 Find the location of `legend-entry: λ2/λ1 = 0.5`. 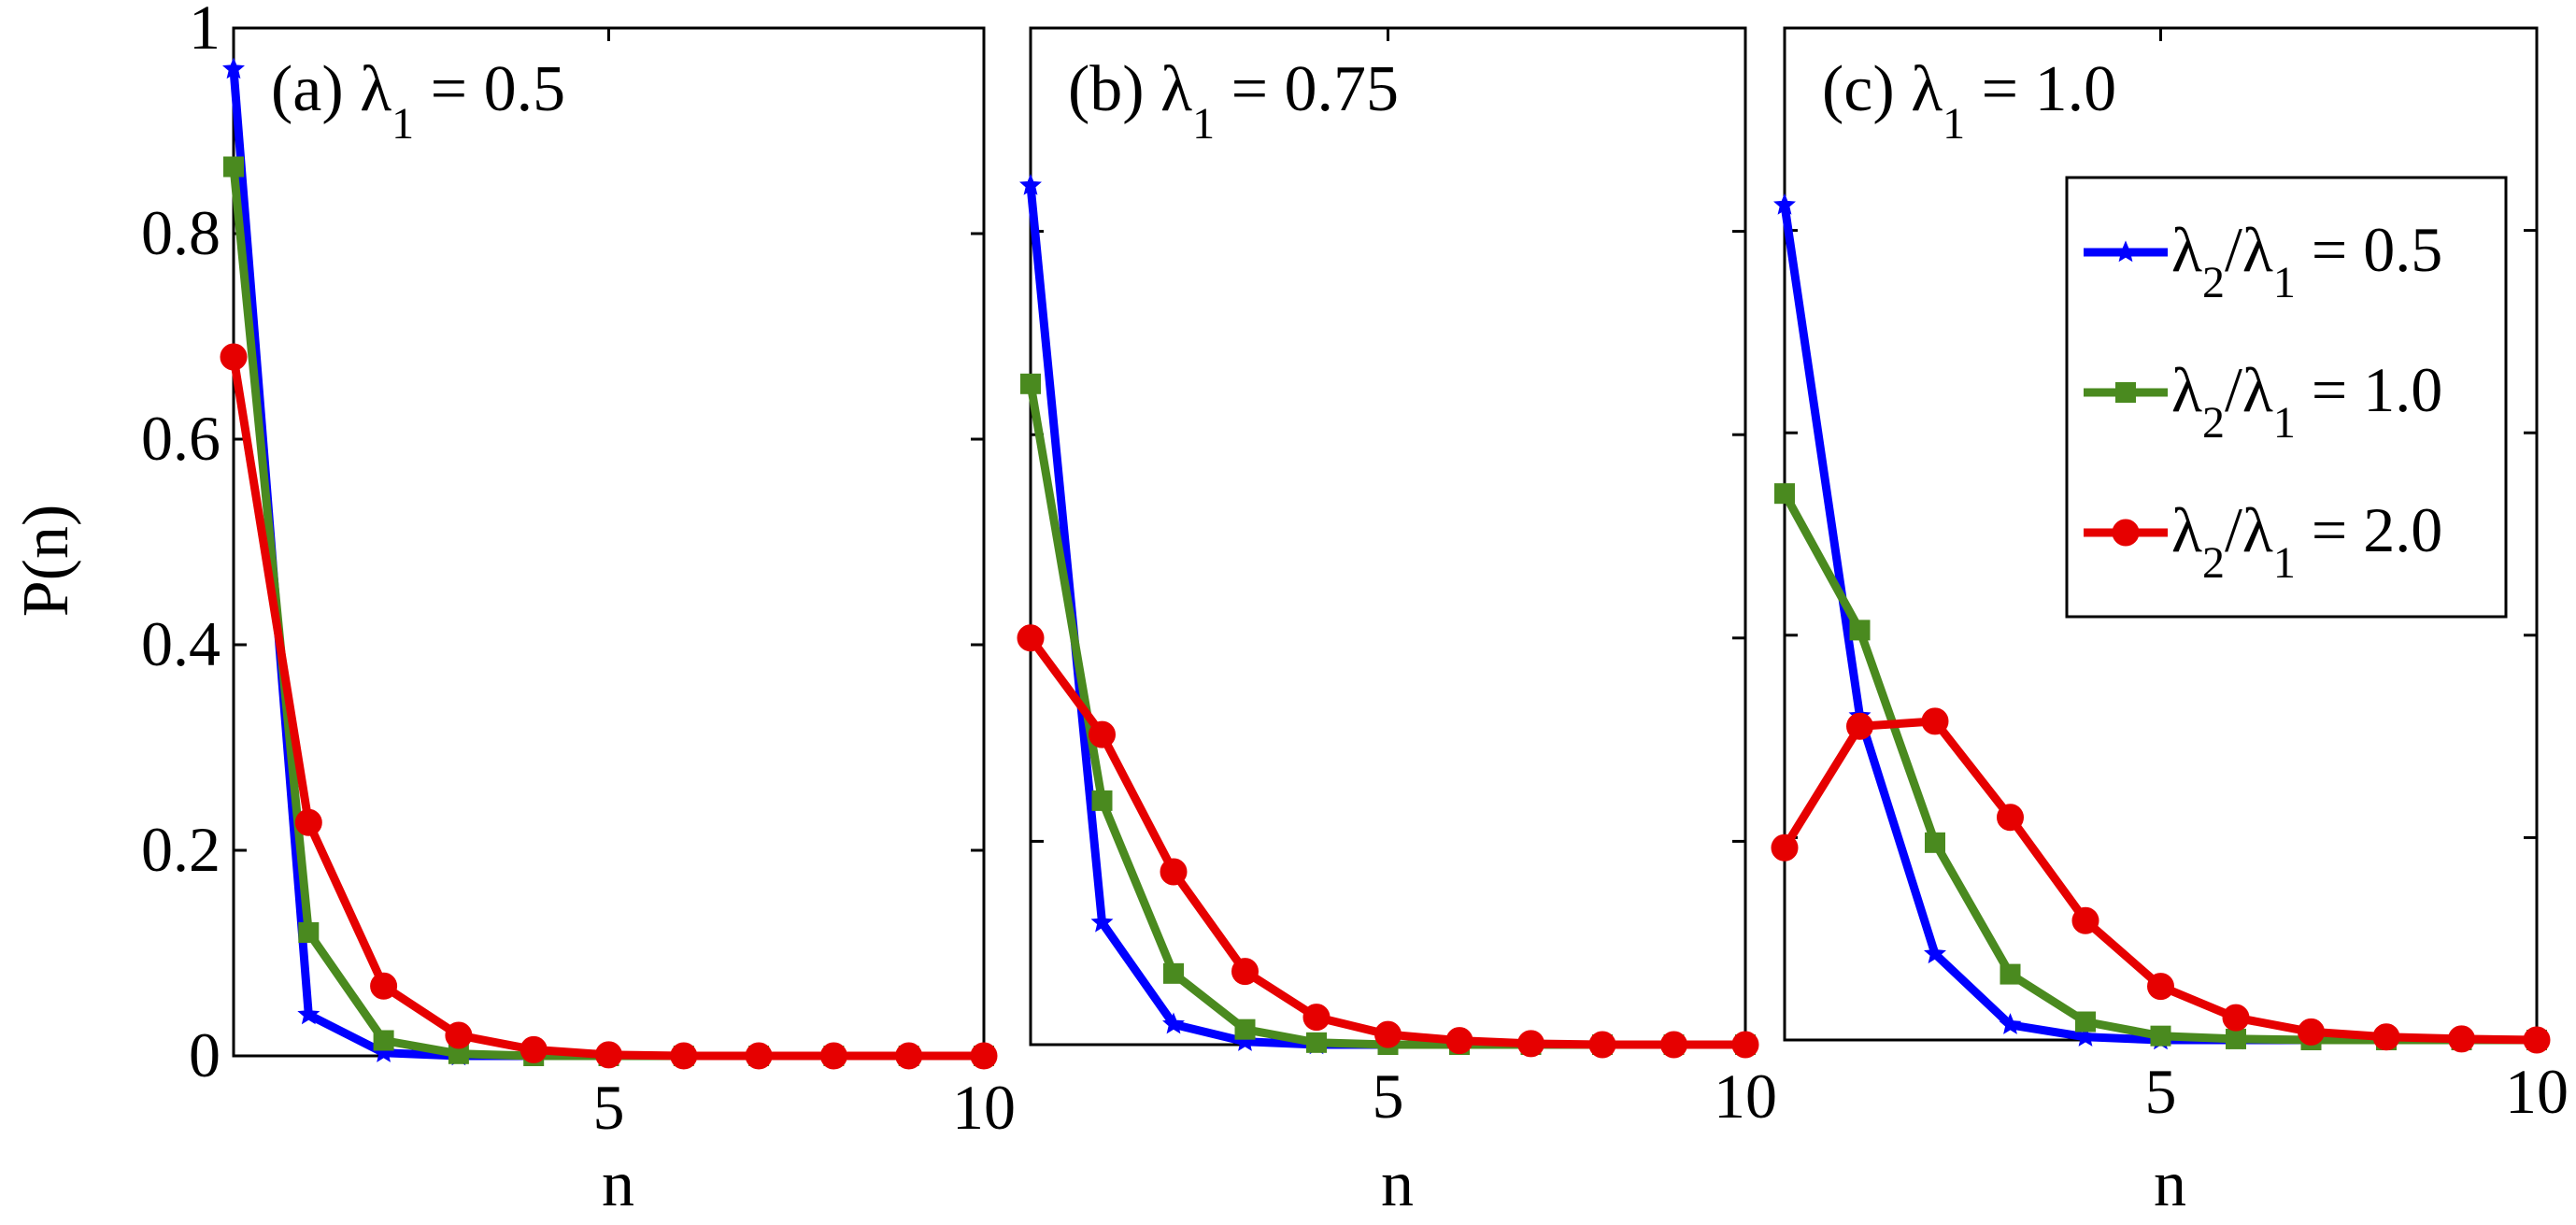

legend-entry: λ2/λ1 = 0.5 is located at coordinates (2263, 260).